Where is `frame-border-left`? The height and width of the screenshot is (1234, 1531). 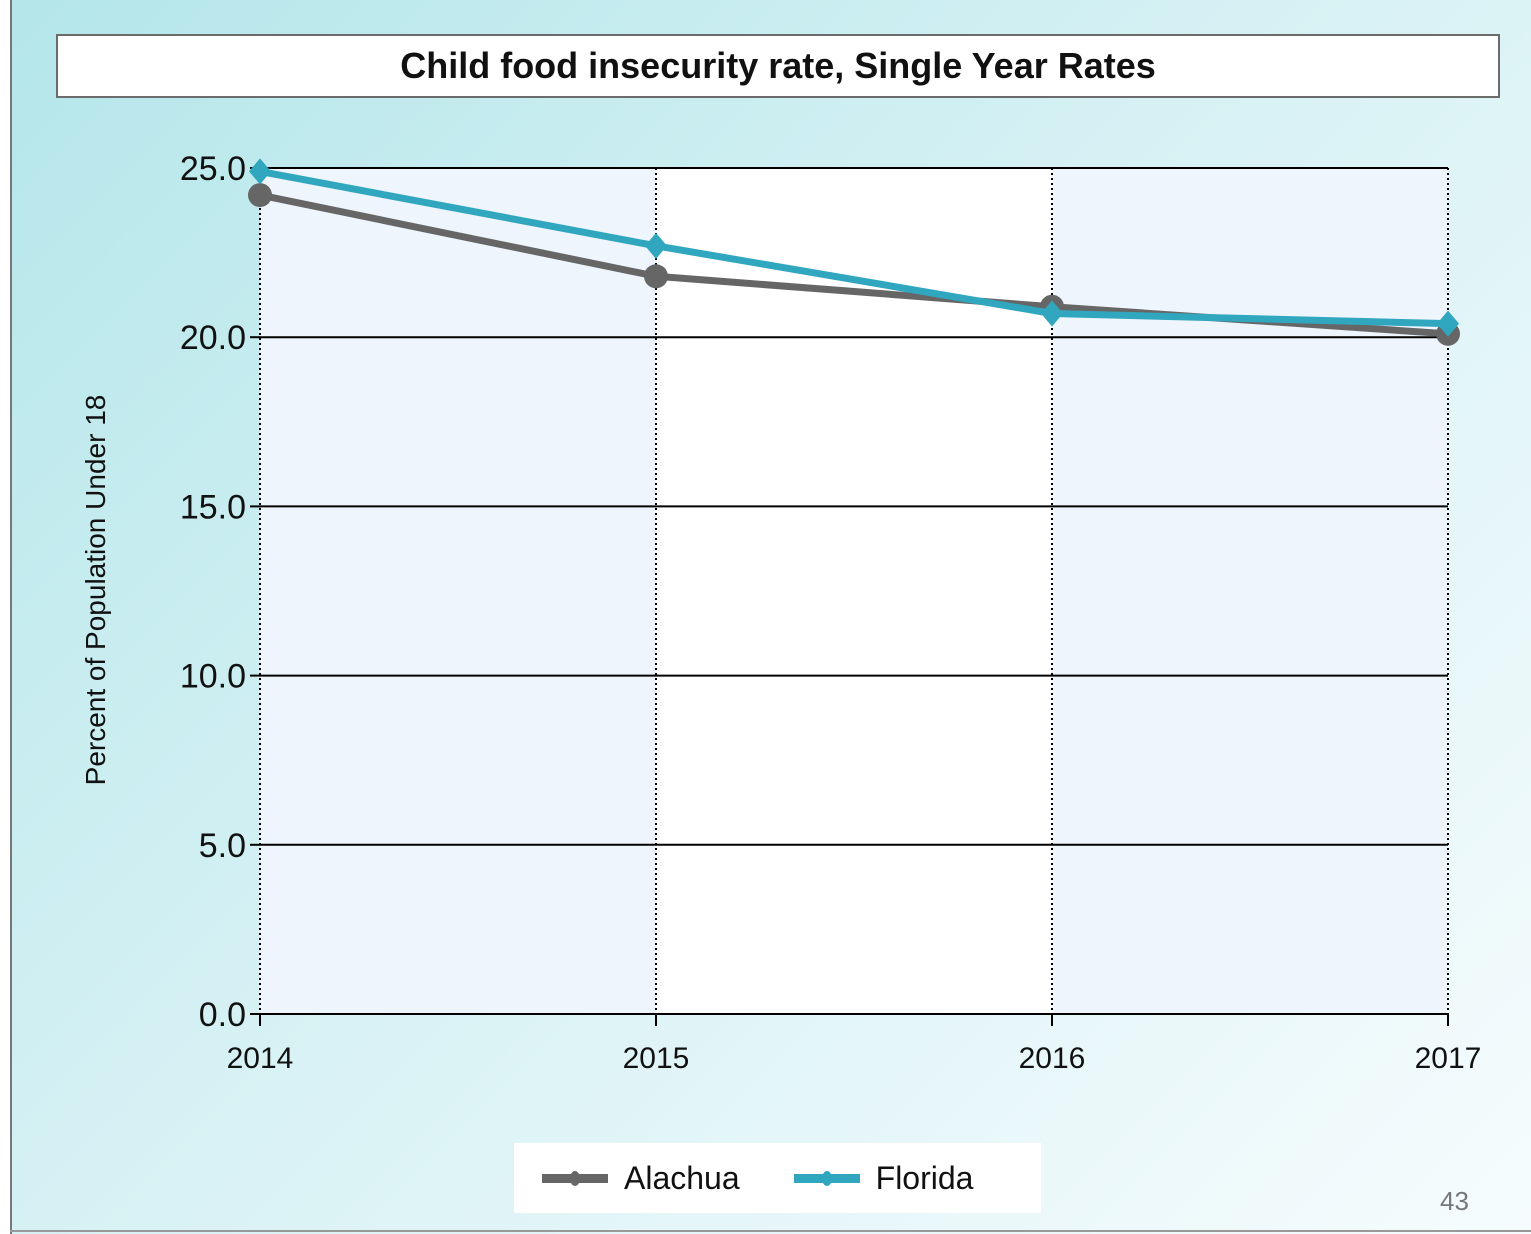 frame-border-left is located at coordinates (11, 617).